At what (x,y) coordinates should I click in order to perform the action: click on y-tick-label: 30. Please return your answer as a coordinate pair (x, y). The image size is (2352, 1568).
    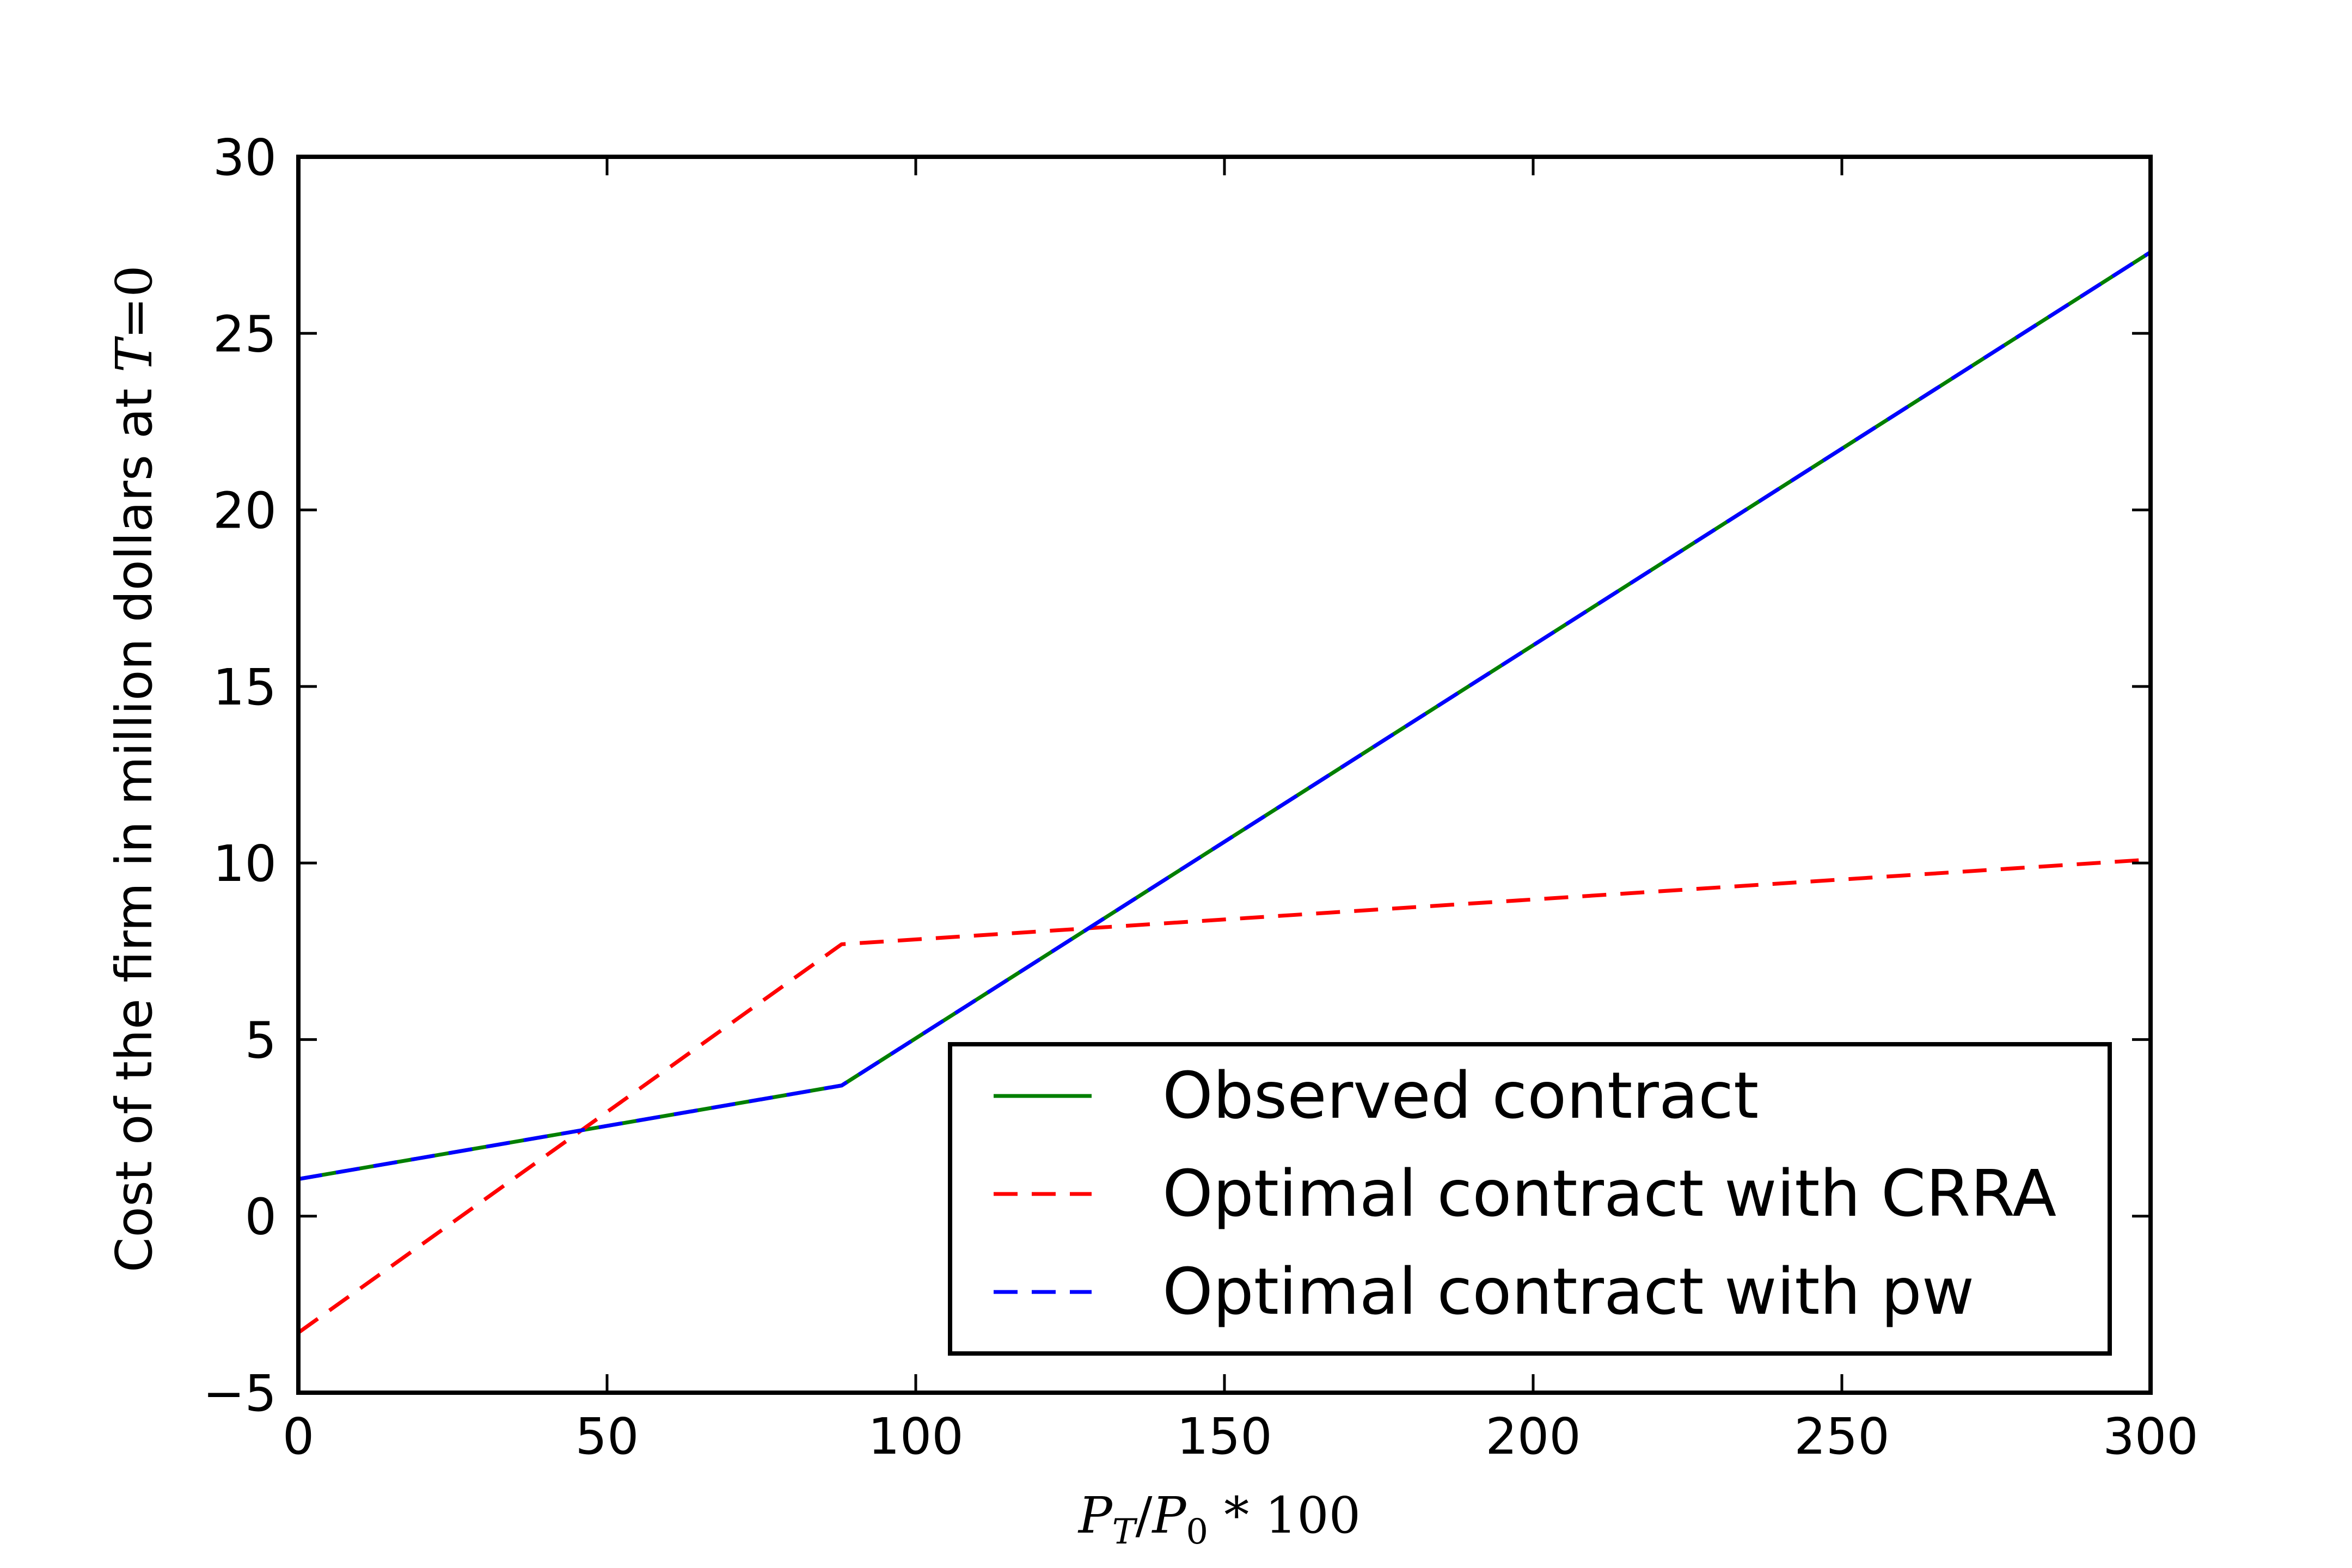
    Looking at the image, I should click on (245, 157).